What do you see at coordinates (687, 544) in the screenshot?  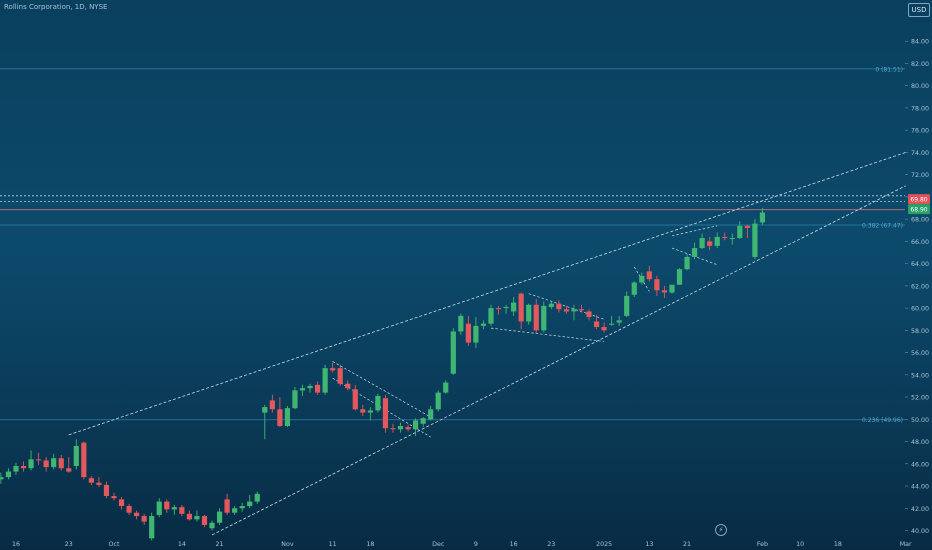 I see `time-tick-label: 21` at bounding box center [687, 544].